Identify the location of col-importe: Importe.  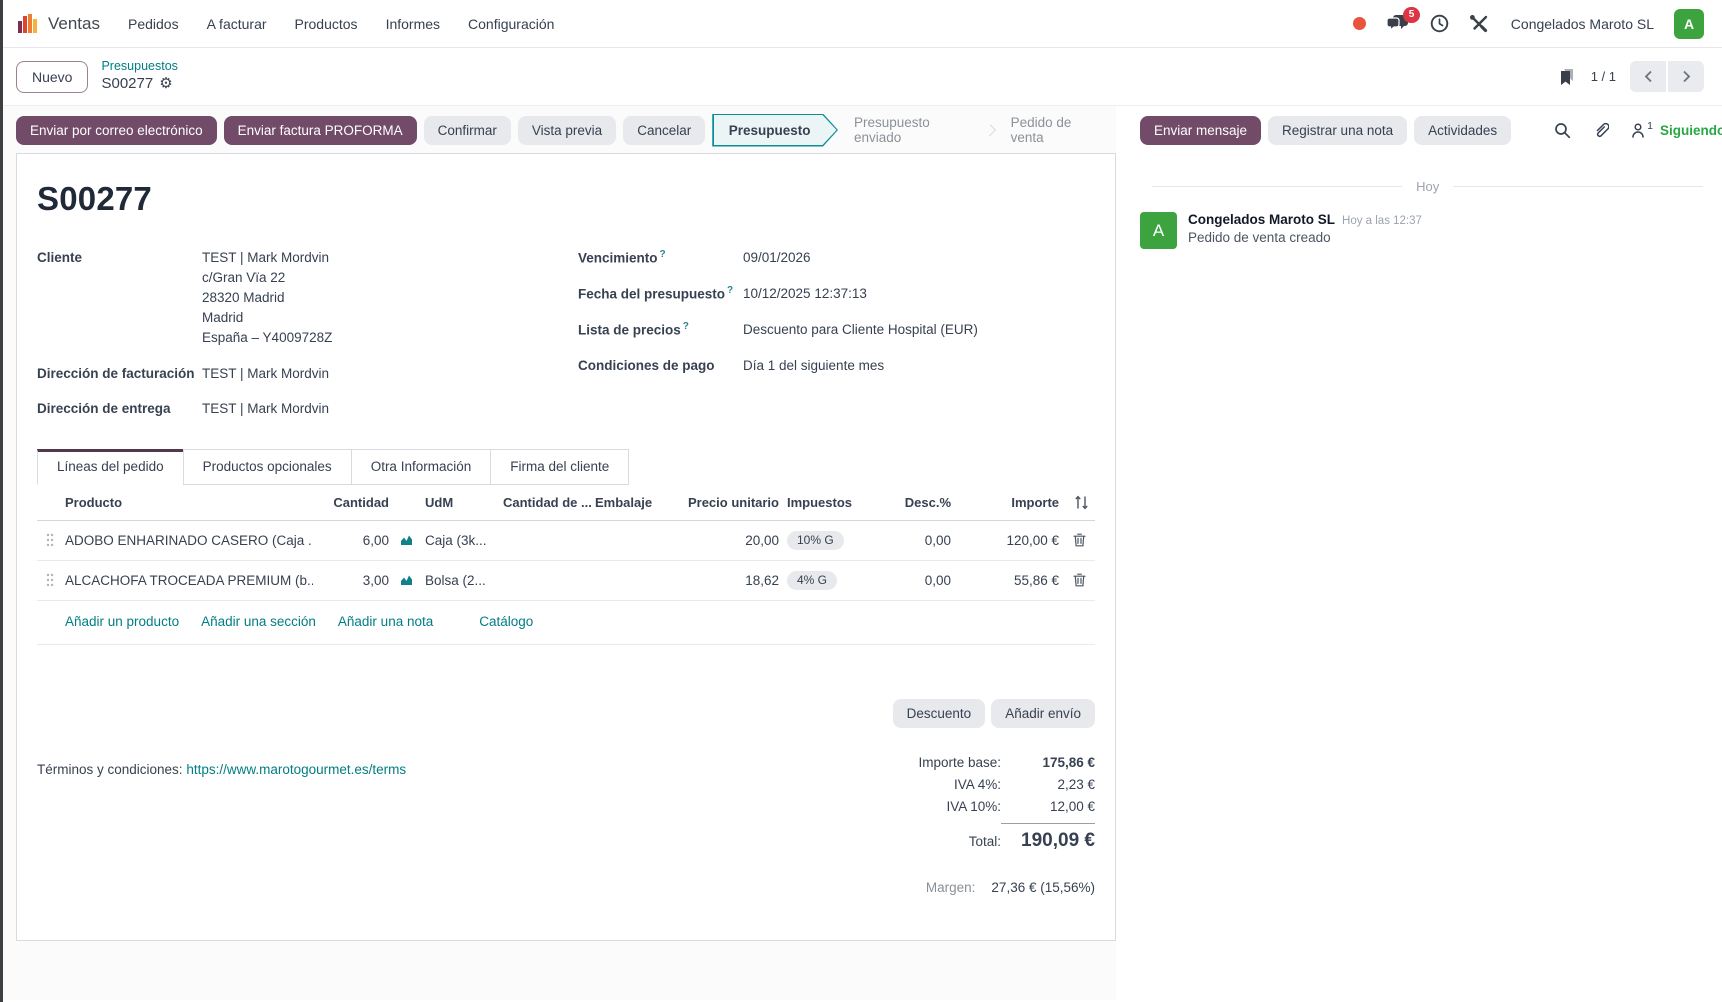
(1035, 502).